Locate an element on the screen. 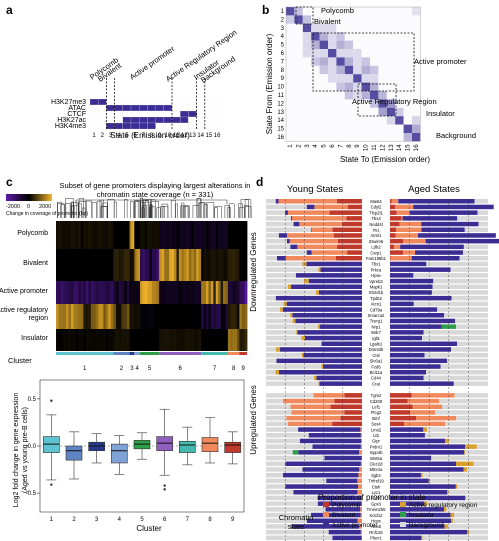  c-cluster-id: 2 is located at coordinates (122, 369).